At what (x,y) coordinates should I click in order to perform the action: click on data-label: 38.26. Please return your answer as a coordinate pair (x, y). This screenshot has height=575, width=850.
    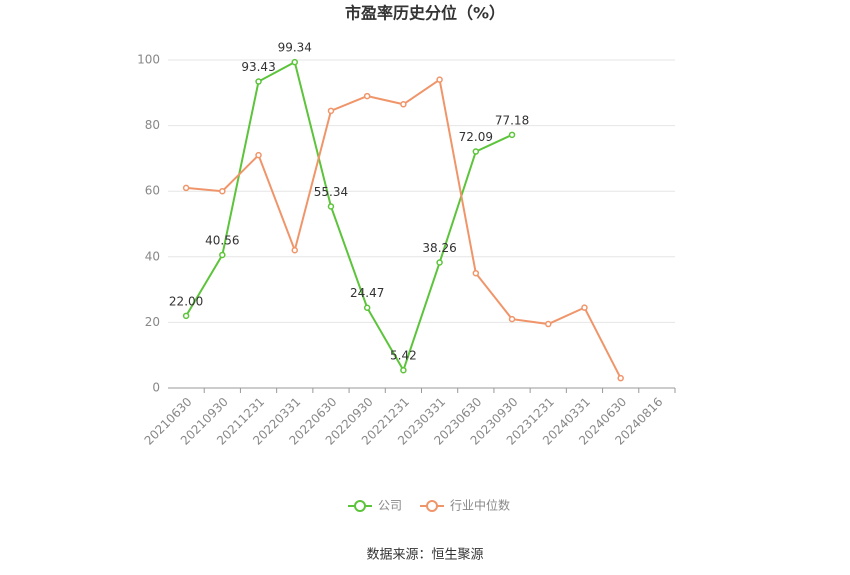
    Looking at the image, I should click on (439, 248).